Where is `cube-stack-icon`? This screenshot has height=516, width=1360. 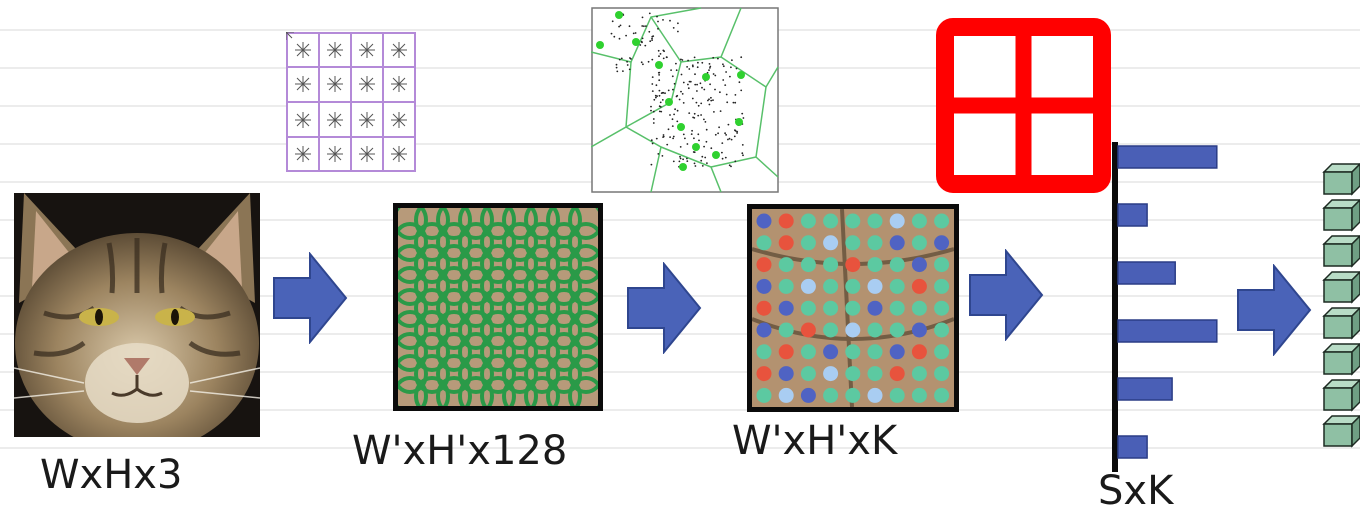
cube-stack-icon is located at coordinates (1341, 305).